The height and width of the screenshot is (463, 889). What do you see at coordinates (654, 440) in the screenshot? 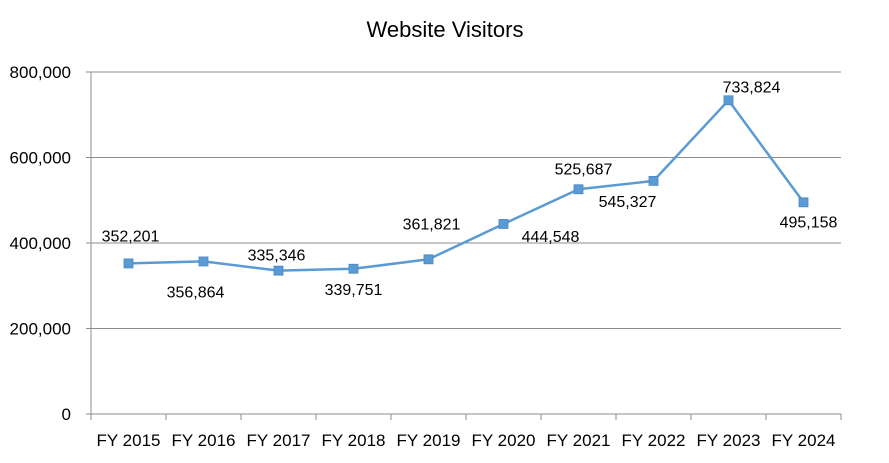
I see `x-tick-label: FY 2022` at bounding box center [654, 440].